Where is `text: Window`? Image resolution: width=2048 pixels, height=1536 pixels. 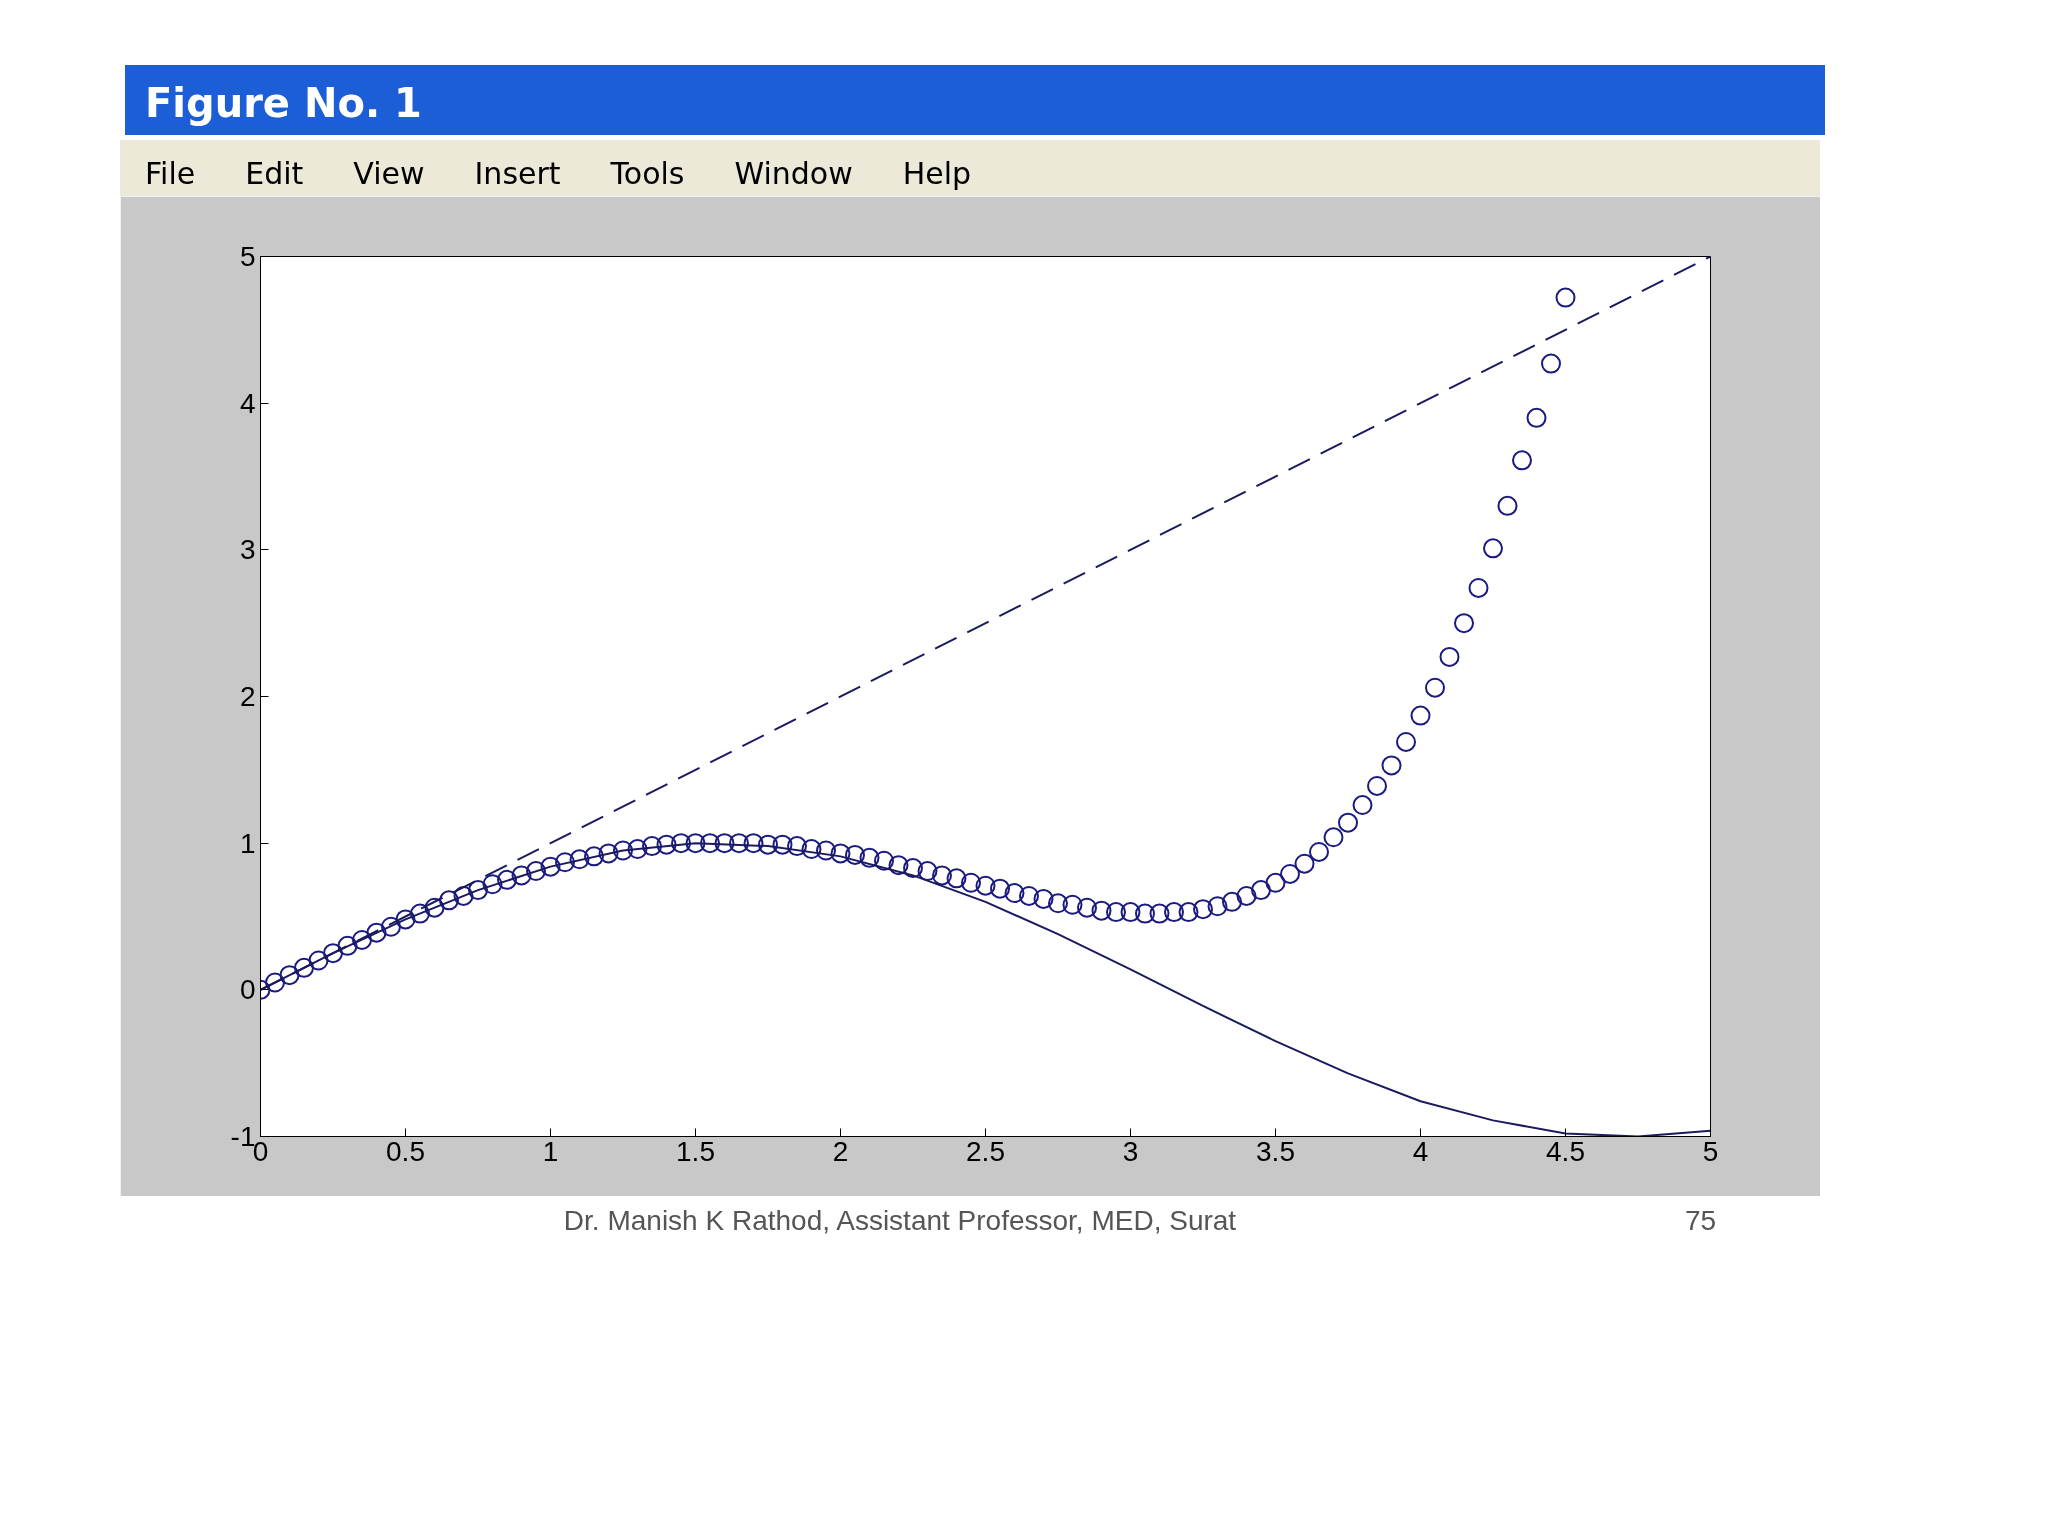
text: Window is located at coordinates (793, 174).